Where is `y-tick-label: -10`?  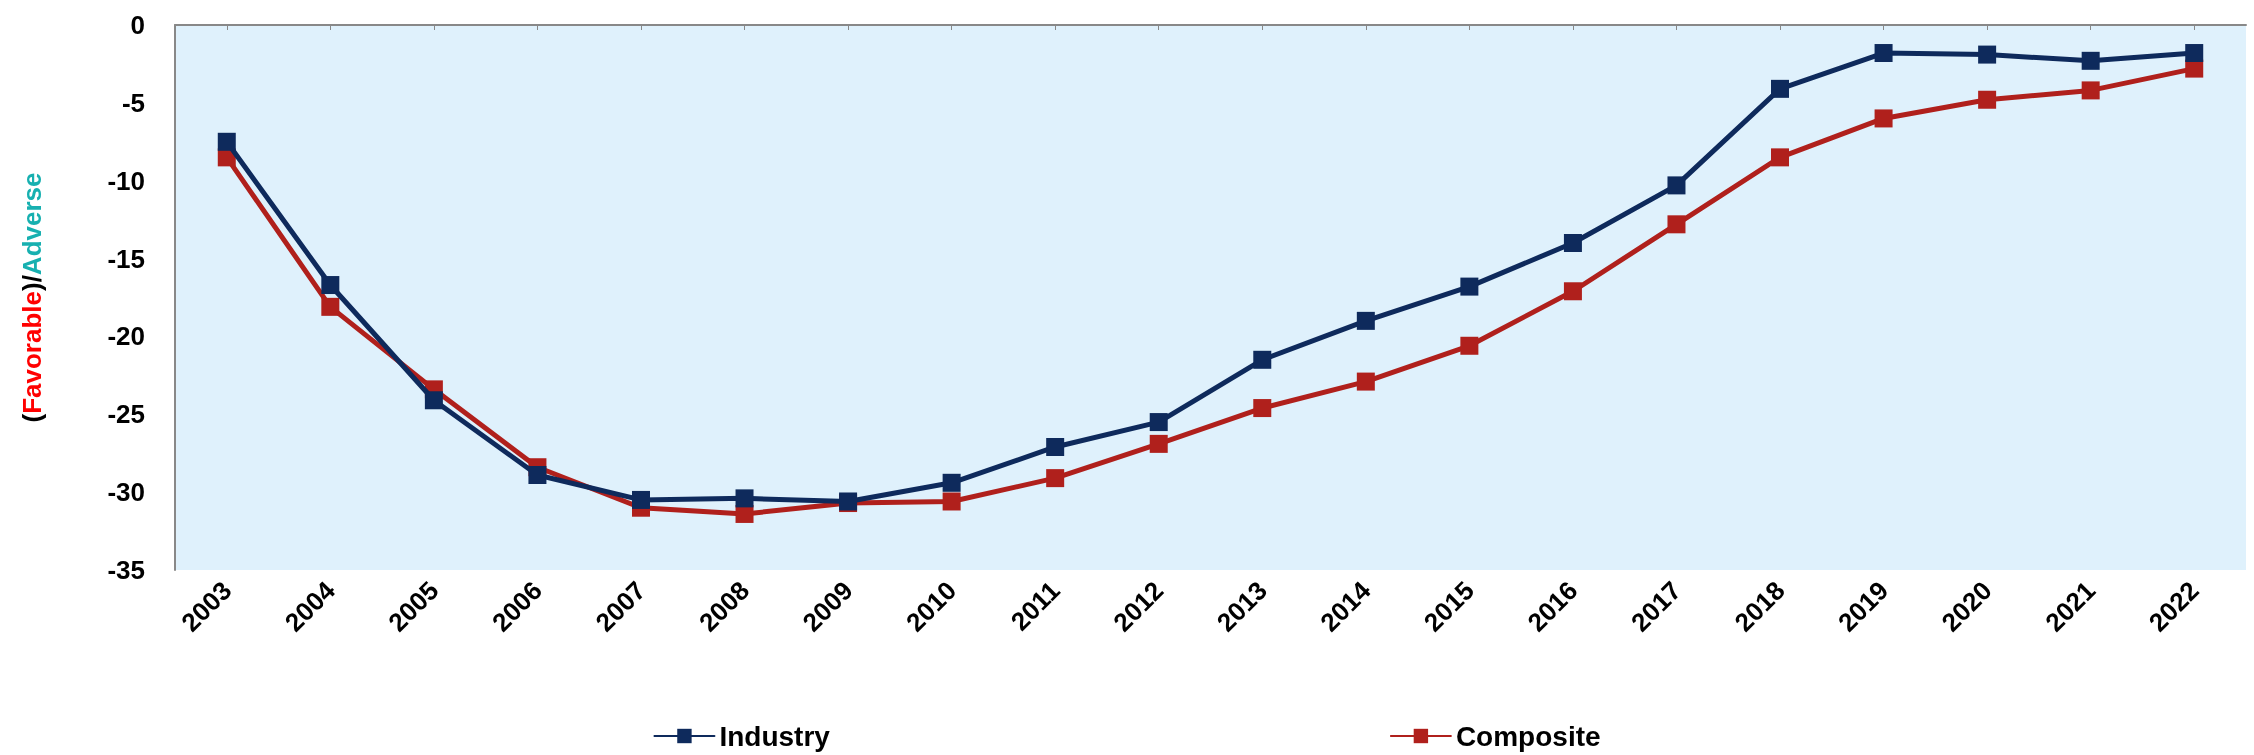 y-tick-label: -10 is located at coordinates (126, 180).